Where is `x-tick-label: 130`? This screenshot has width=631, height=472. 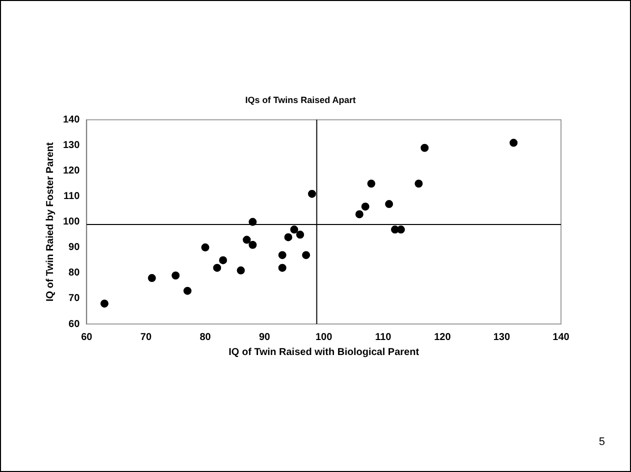
x-tick-label: 130 is located at coordinates (501, 337).